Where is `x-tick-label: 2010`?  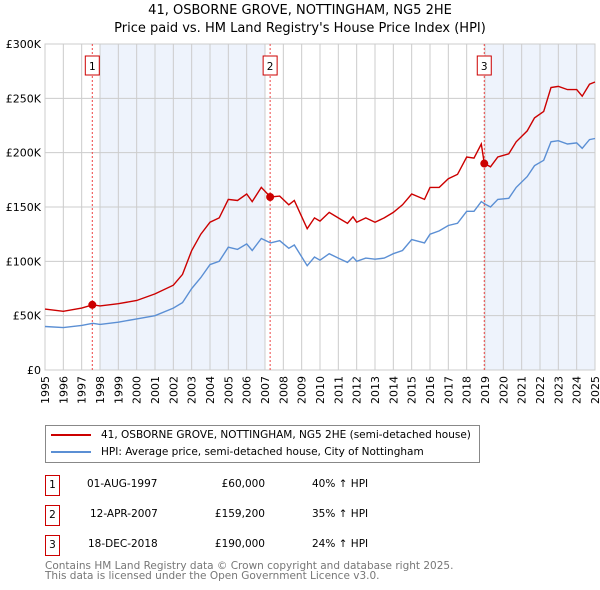
x-tick-label: 2010 is located at coordinates (320, 390).